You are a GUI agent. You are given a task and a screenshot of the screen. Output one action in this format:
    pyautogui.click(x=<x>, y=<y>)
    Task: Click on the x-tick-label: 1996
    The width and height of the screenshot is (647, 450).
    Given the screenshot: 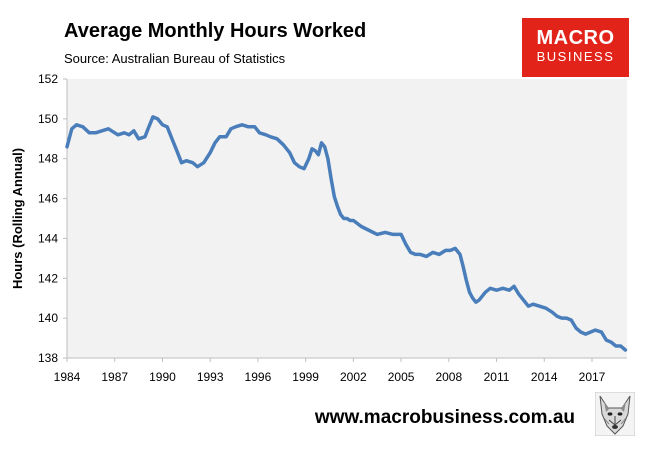 What is the action you would take?
    pyautogui.click(x=258, y=377)
    